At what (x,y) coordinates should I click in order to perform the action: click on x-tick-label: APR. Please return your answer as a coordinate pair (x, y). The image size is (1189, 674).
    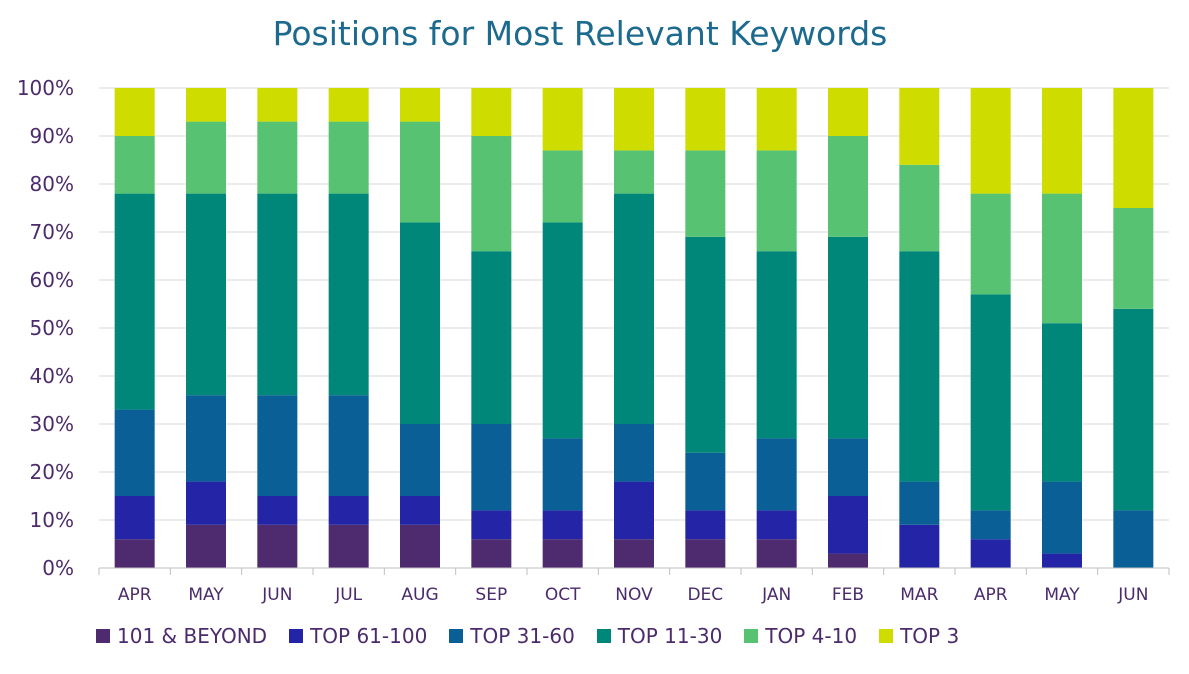
    Looking at the image, I should click on (991, 595).